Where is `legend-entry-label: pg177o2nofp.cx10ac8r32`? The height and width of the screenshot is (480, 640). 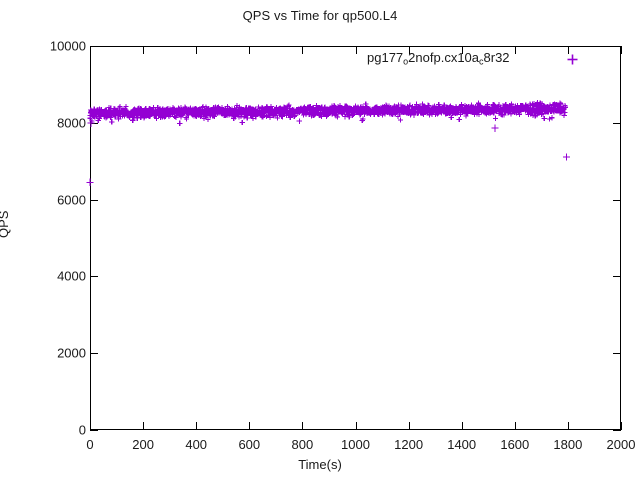
legend-entry-label: pg177o2nofp.cx10ac8r32 is located at coordinates (438, 58).